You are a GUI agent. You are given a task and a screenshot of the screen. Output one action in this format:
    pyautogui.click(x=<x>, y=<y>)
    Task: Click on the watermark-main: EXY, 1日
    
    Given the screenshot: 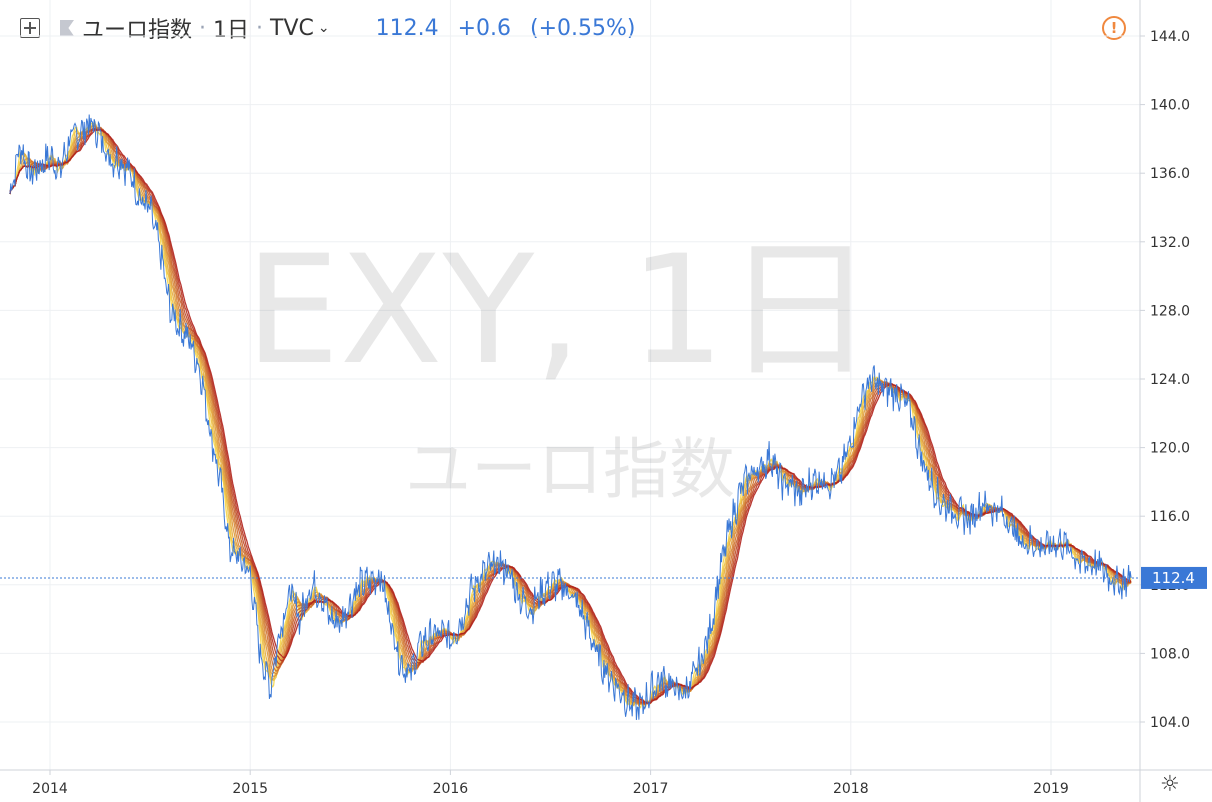 What is the action you would take?
    pyautogui.click(x=560, y=311)
    